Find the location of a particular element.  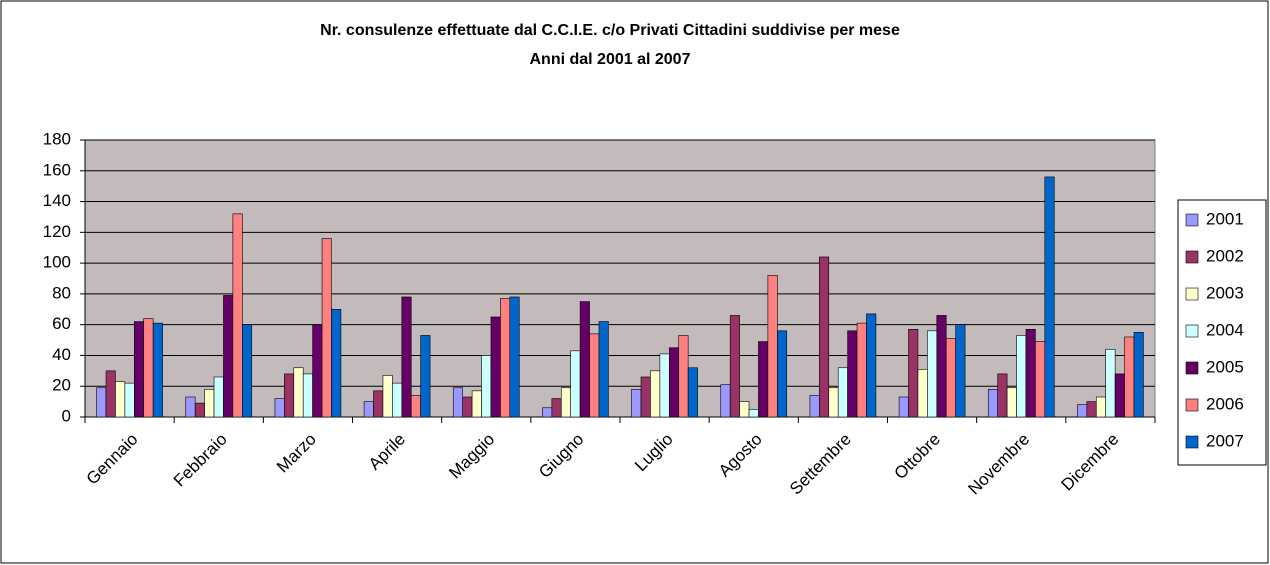

chart-subtitle: Anni dal 2001 al 2007 is located at coordinates (610, 59).